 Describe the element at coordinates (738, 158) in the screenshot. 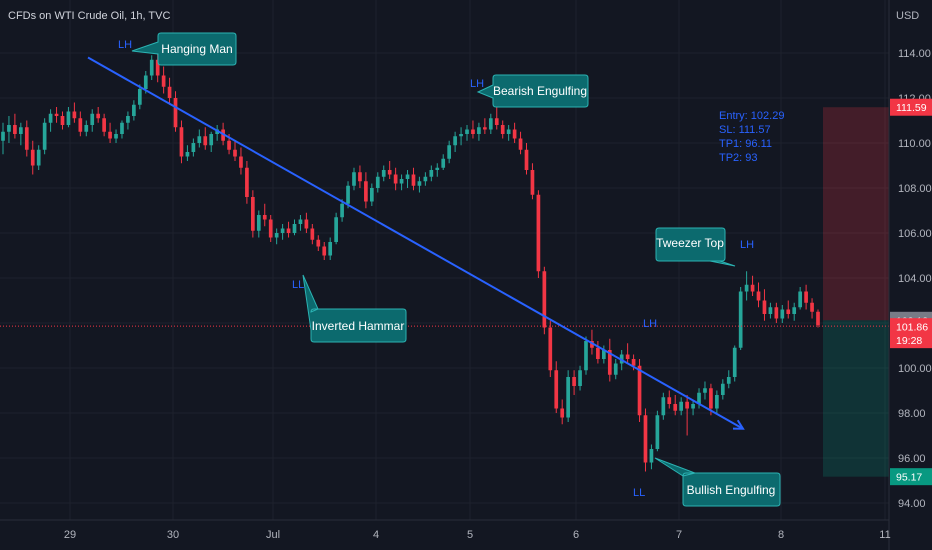

I see `tp2-text: TP2: 93` at that location.